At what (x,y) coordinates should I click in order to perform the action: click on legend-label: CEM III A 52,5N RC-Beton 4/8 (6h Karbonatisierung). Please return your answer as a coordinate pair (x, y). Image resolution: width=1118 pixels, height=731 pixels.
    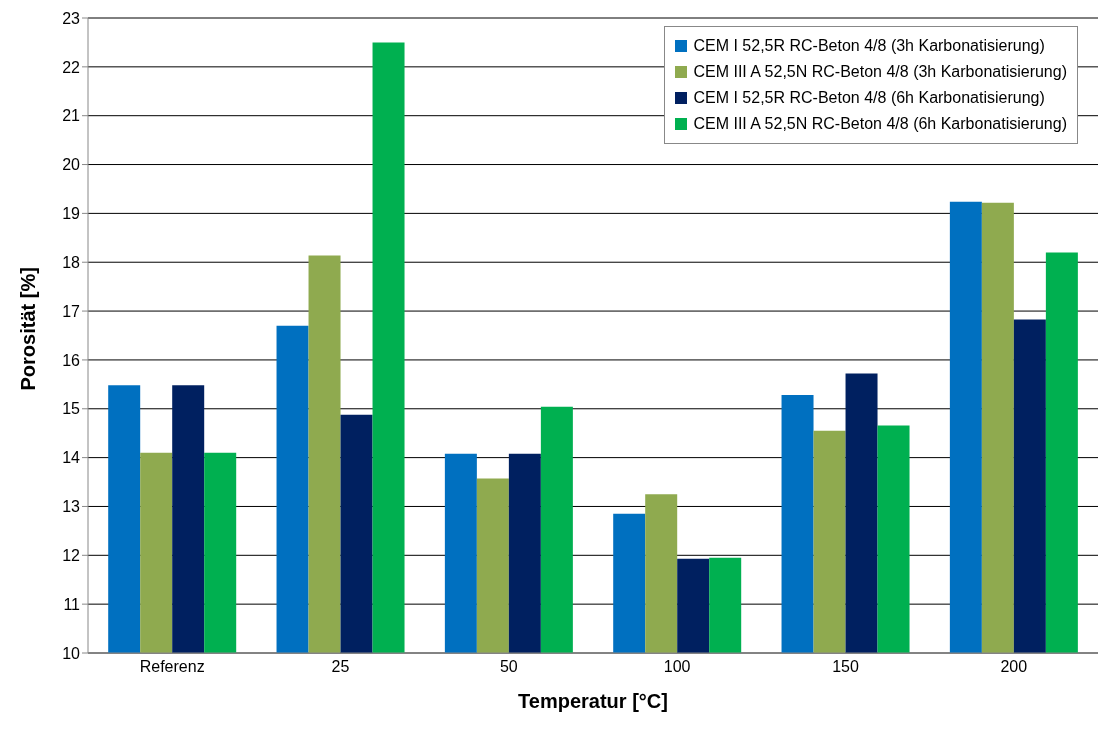
    Looking at the image, I should click on (880, 124).